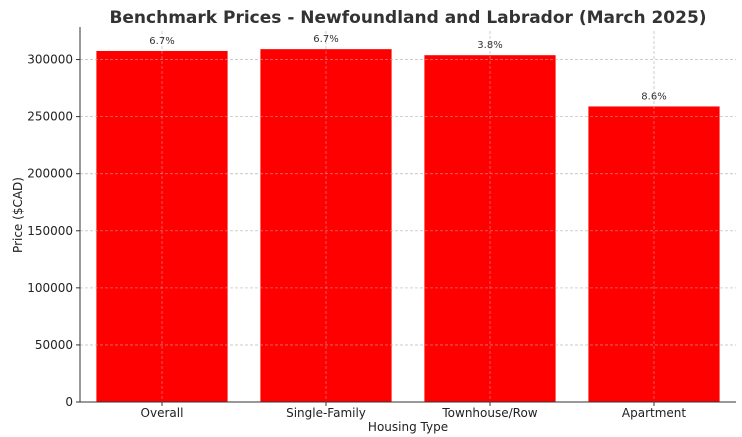 Image resolution: width=742 pixels, height=437 pixels. I want to click on y-ticks-layer: 0 50000 100000 150000 200000 250000 300000, so click(53, 231).